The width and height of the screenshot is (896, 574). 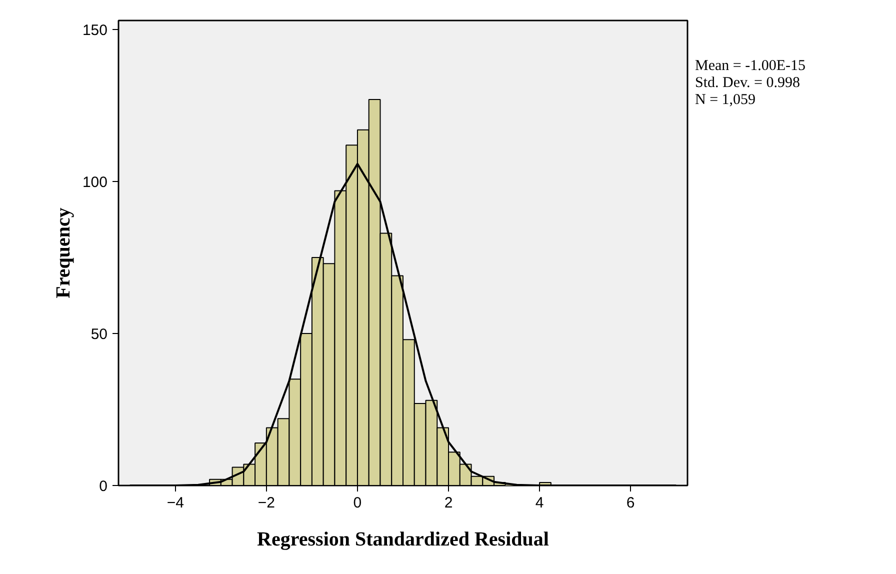 I want to click on y-tick-label: 50, so click(x=99, y=335).